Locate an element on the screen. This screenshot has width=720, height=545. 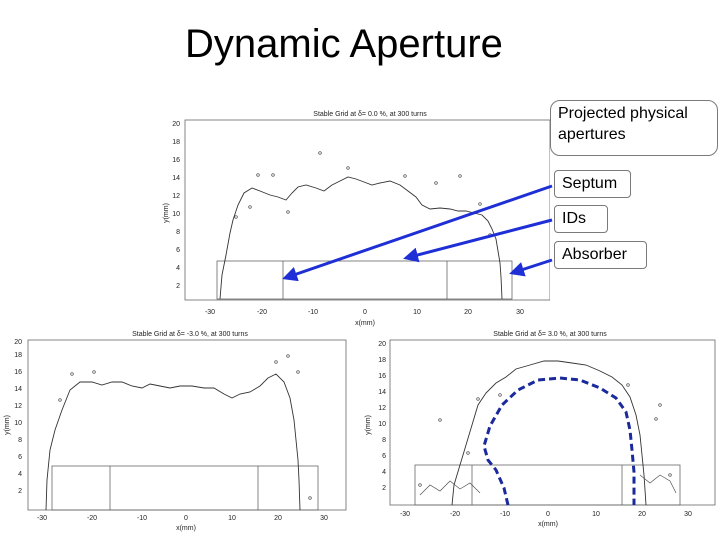
slide-title: Dynamic Aperture is located at coordinates (344, 44).